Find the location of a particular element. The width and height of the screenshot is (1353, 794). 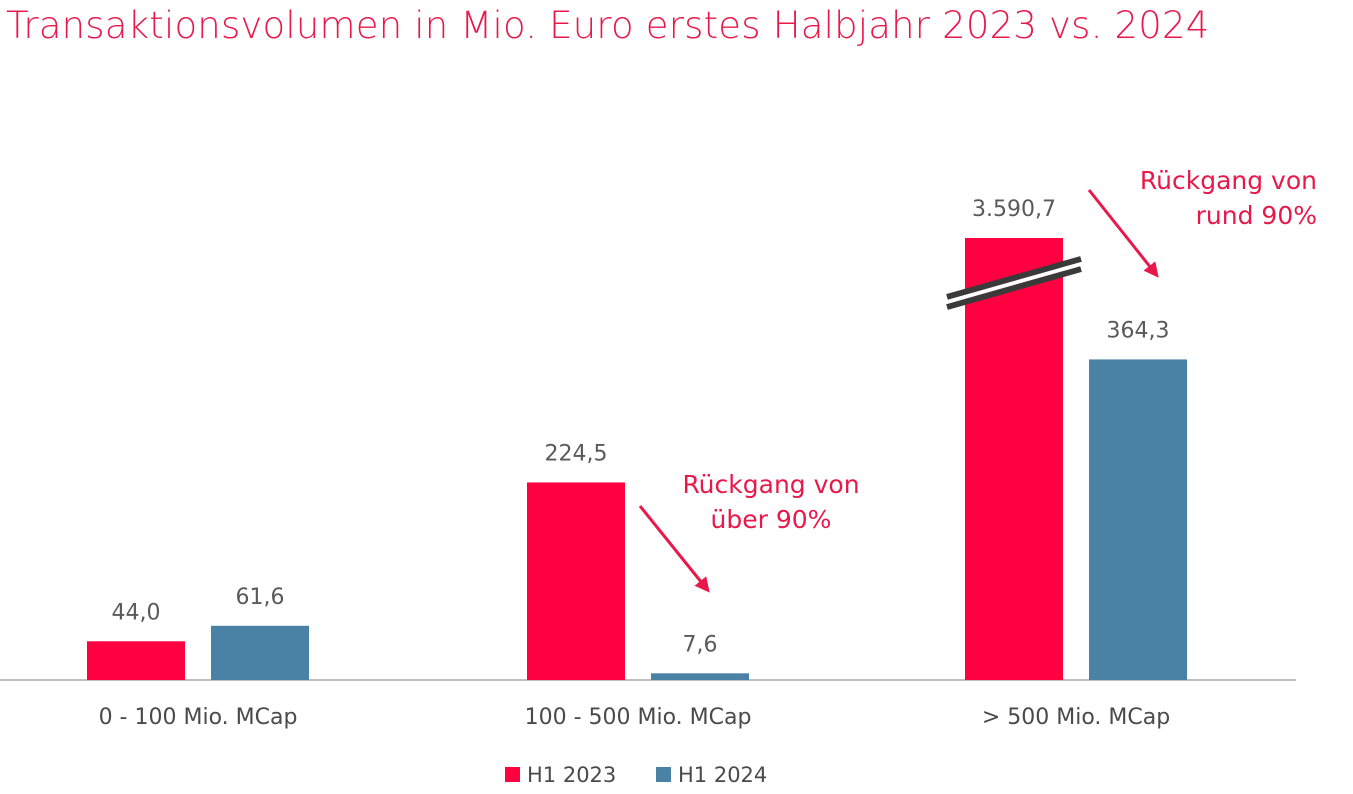

legend-swatch-h1-2024 is located at coordinates (663, 774).